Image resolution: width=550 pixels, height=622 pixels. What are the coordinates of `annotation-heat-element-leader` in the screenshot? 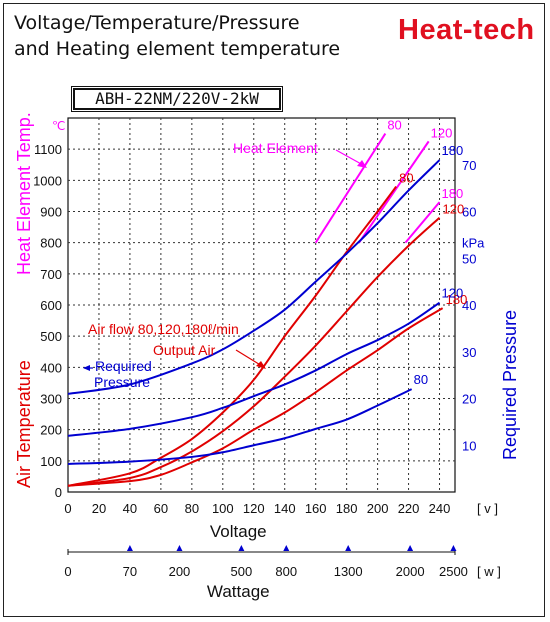 It's located at (349, 157).